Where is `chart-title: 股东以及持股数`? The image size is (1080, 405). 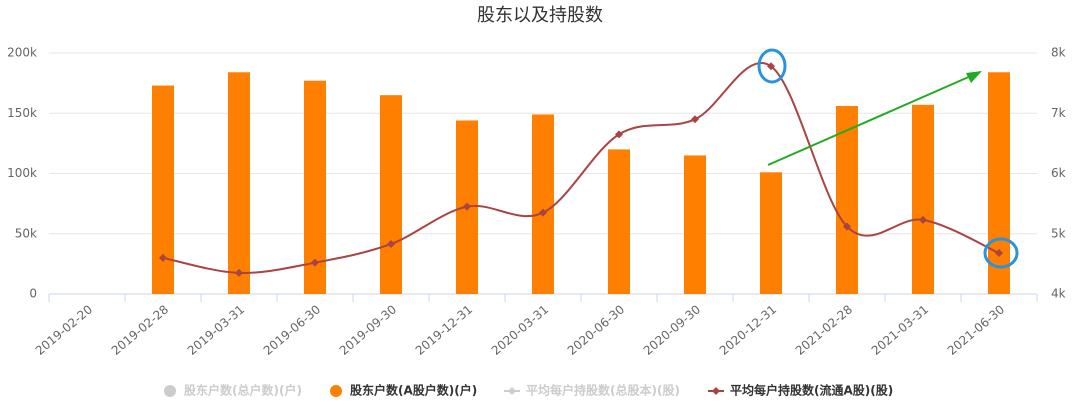
chart-title: 股东以及持股数 is located at coordinates (540, 15).